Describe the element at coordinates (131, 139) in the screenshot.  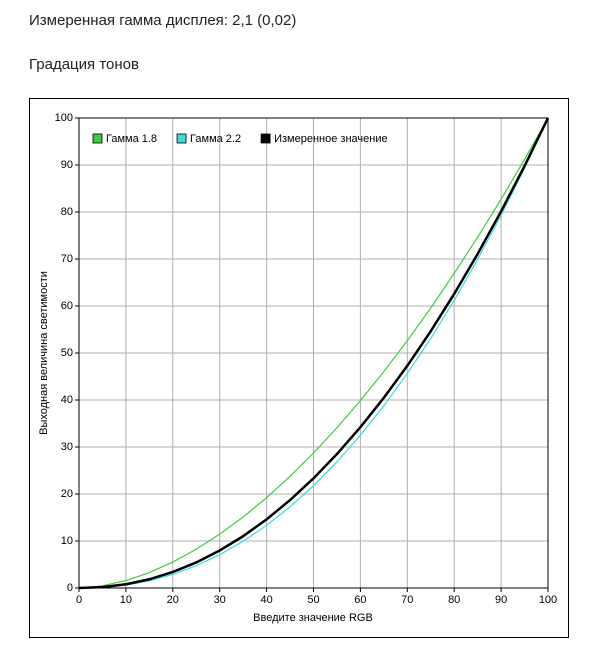
I see `legend-label: Гамма 1.8` at that location.